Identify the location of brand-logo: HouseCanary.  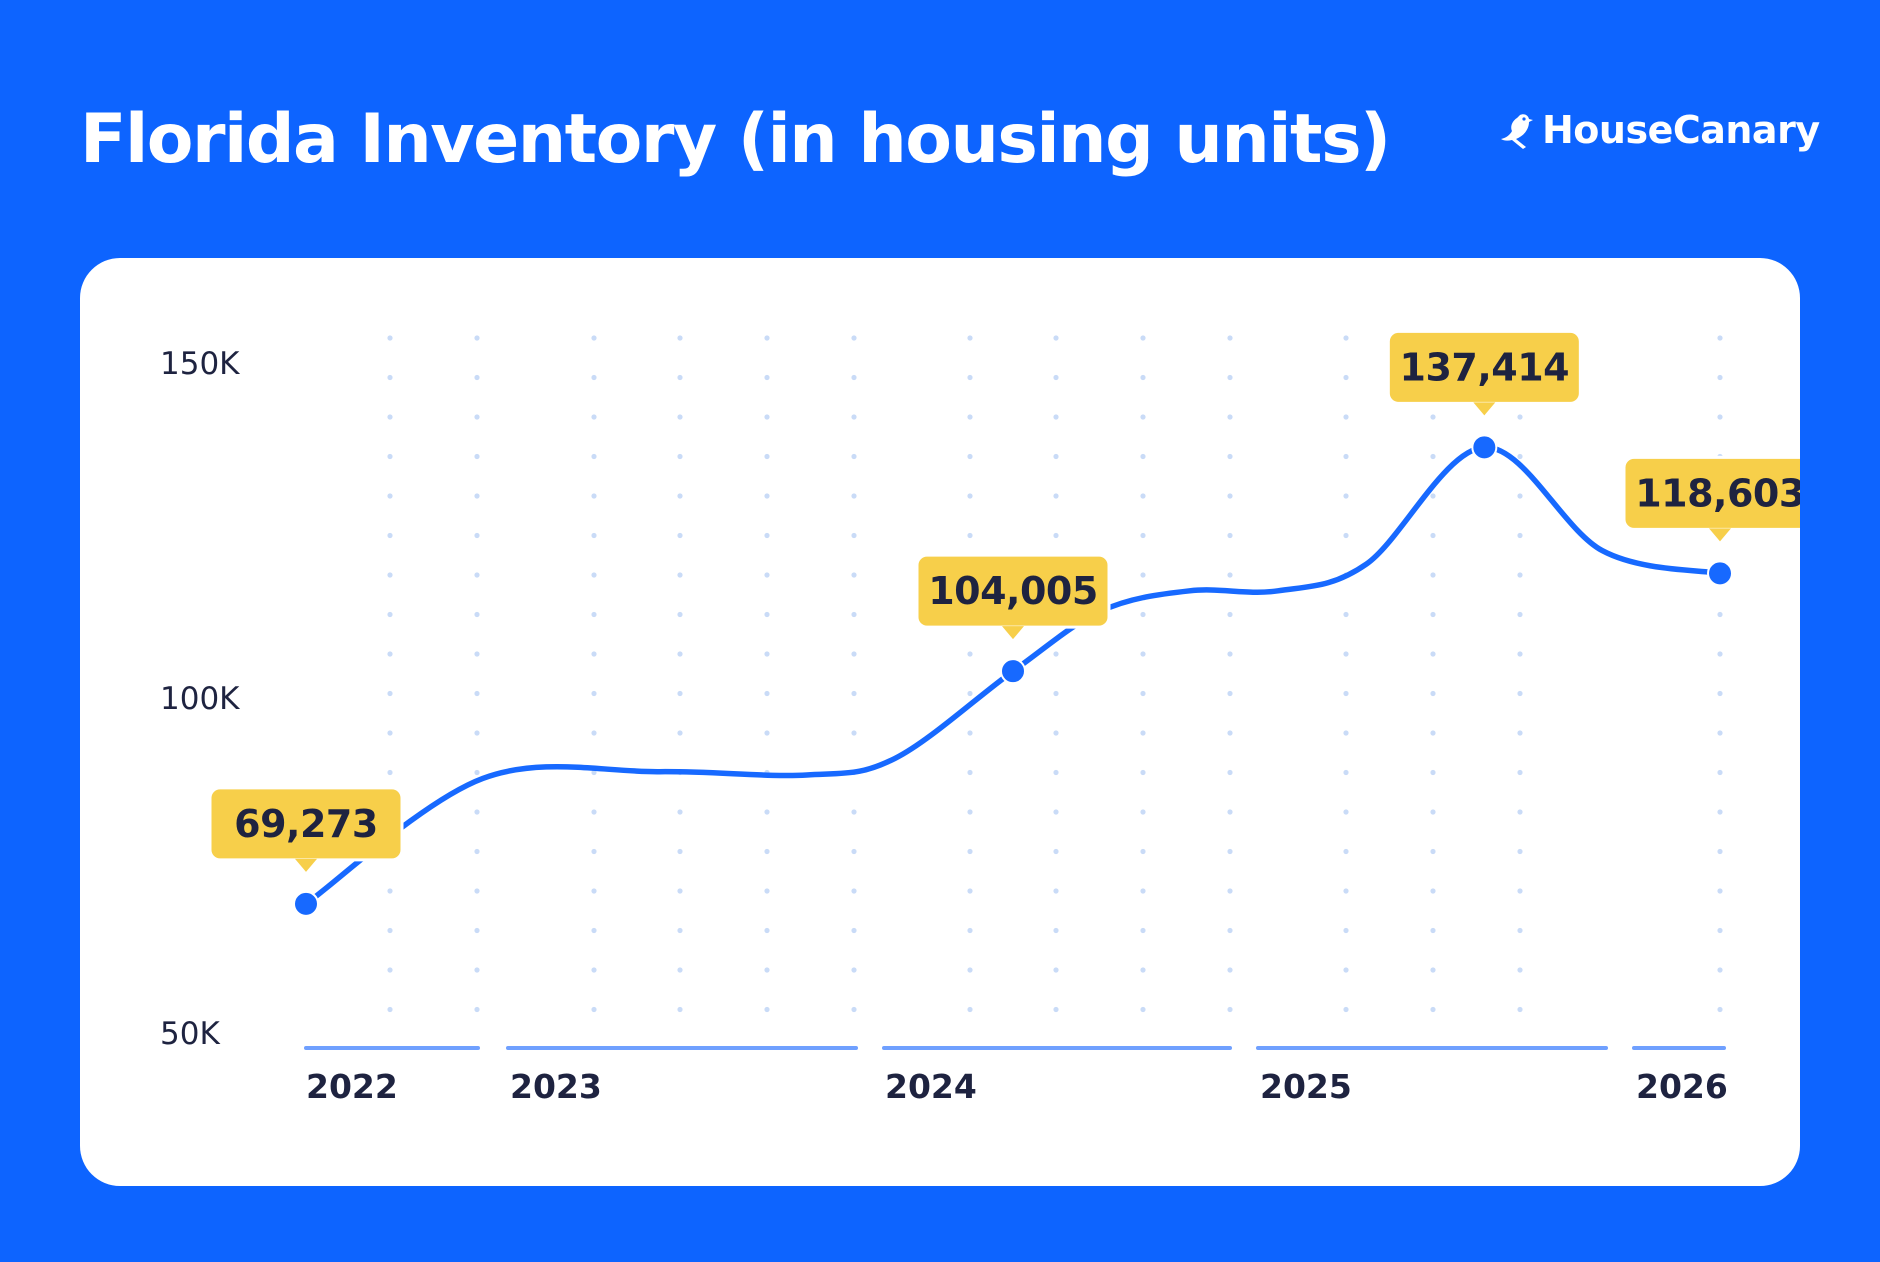
(1660, 130).